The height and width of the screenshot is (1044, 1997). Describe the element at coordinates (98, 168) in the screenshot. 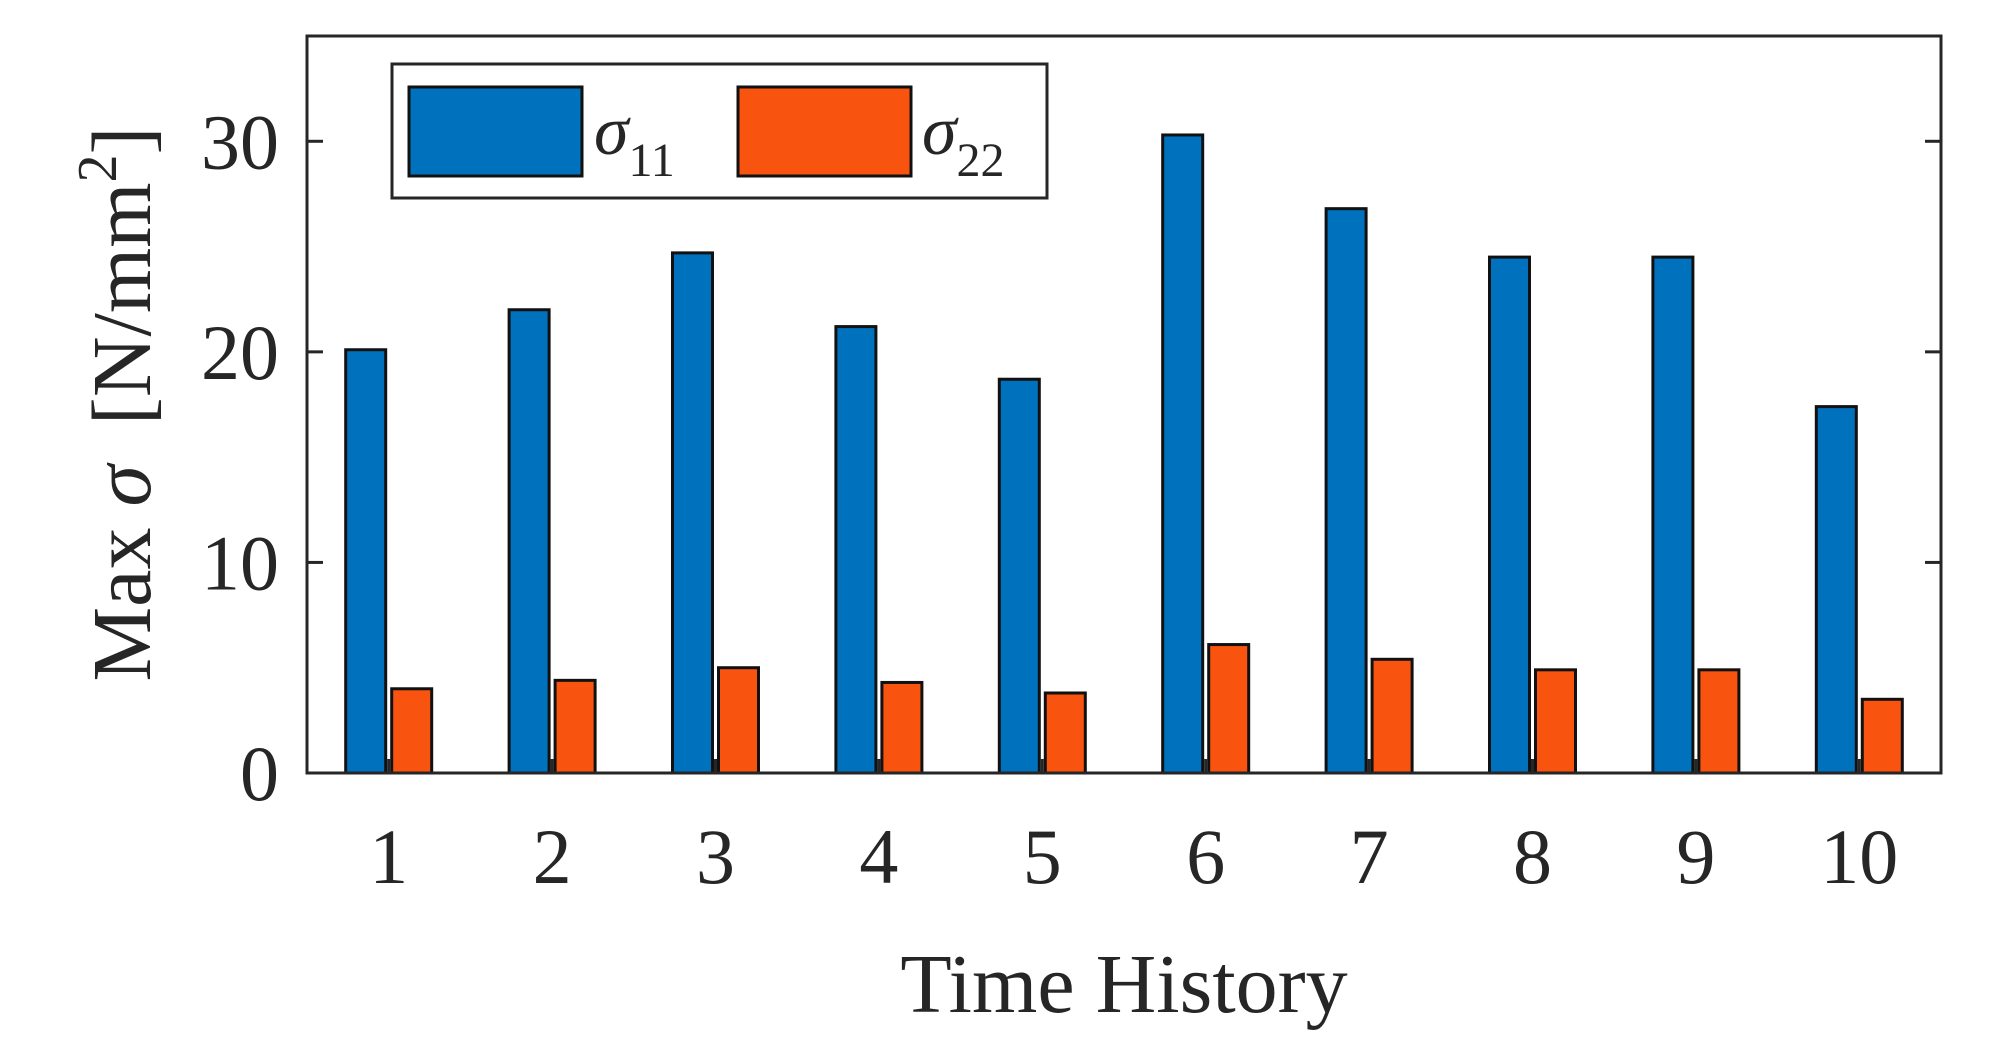

I see `y-axis-label-unit-sup: 2` at that location.